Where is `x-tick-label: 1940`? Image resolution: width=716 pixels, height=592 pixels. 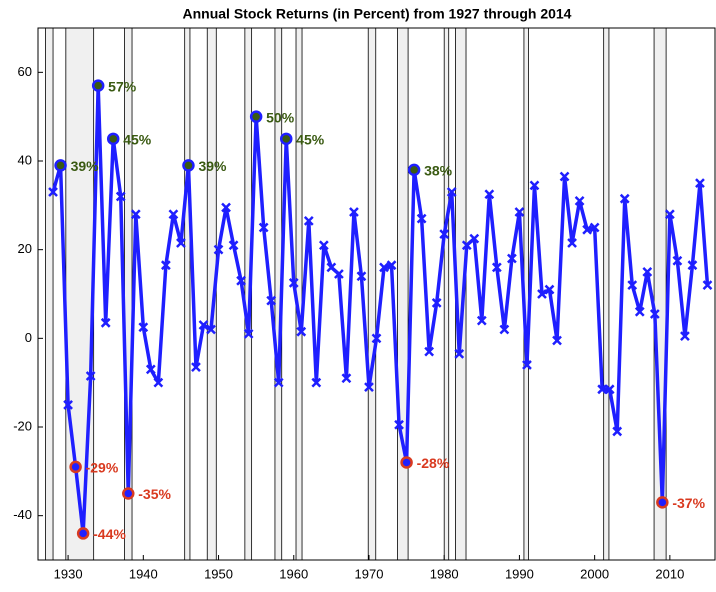
x-tick-label: 1940 is located at coordinates (143, 573).